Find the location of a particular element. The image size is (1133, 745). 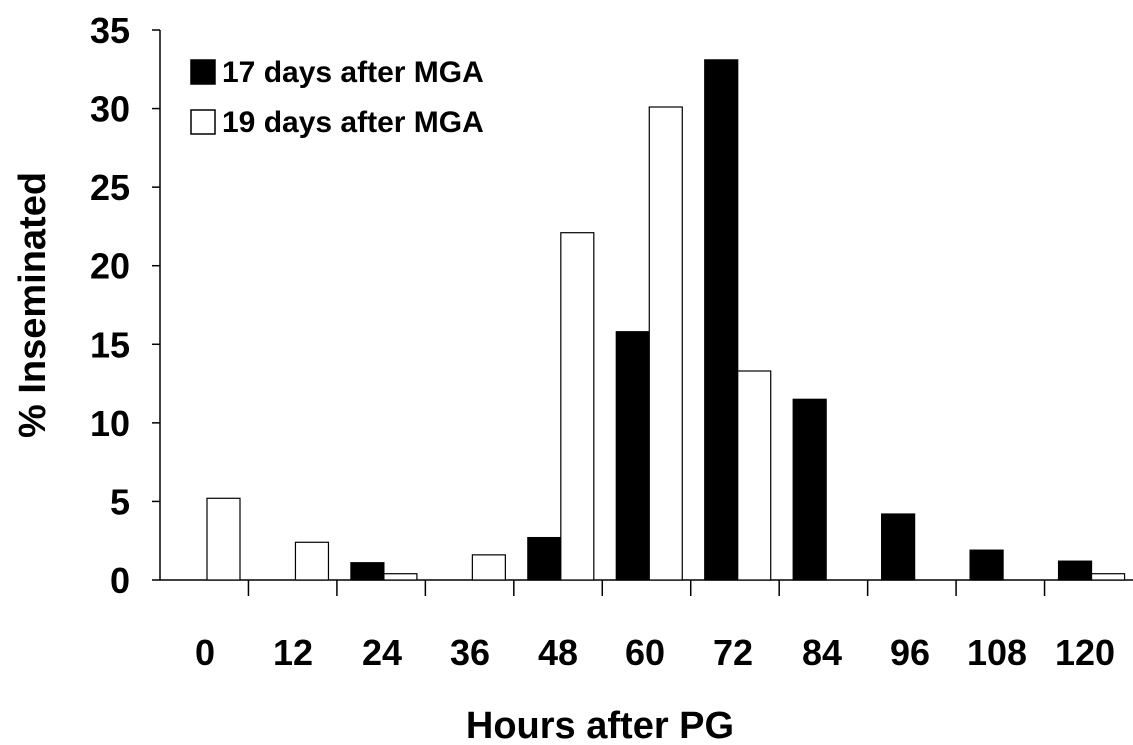

legend-label: 19 days after MGA is located at coordinates (353, 122).